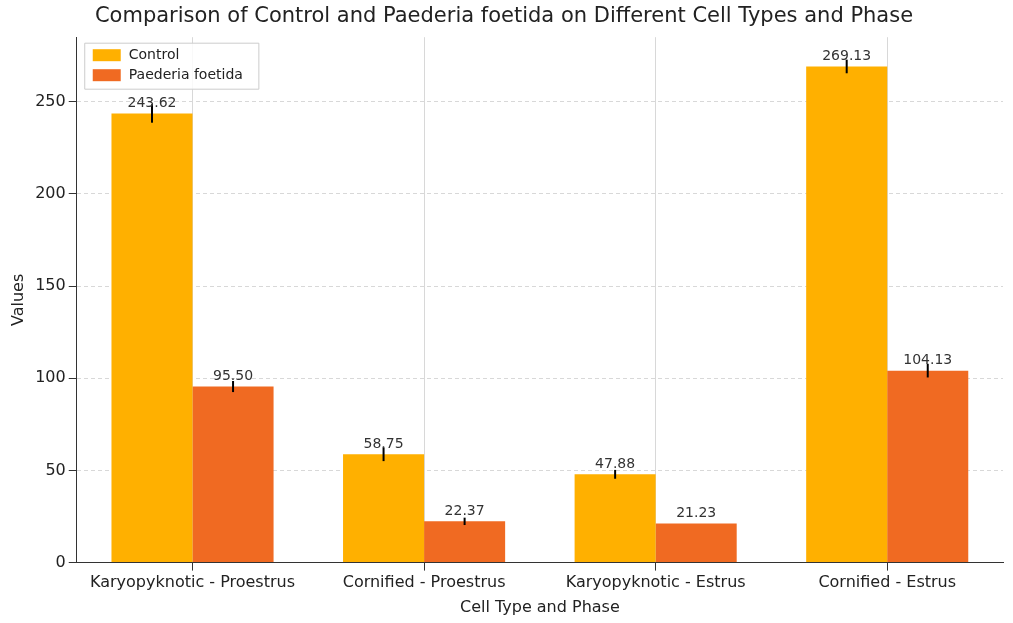 The image size is (1013, 623). What do you see at coordinates (55, 469) in the screenshot?
I see `y-tick-label: 50` at bounding box center [55, 469].